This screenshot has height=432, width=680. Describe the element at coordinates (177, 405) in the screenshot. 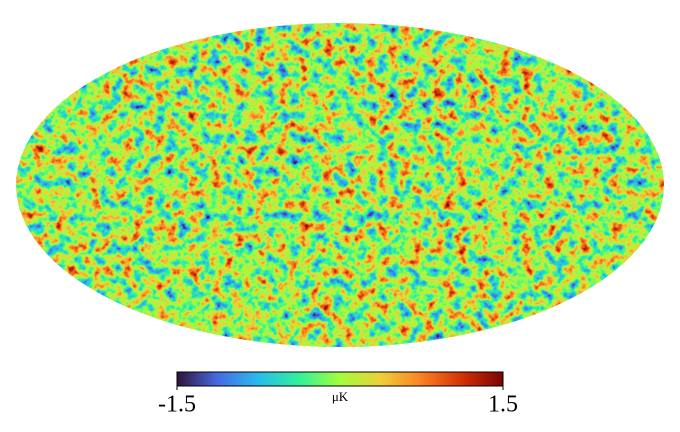

I see `colorbar-tick-label: -1.5` at that location.